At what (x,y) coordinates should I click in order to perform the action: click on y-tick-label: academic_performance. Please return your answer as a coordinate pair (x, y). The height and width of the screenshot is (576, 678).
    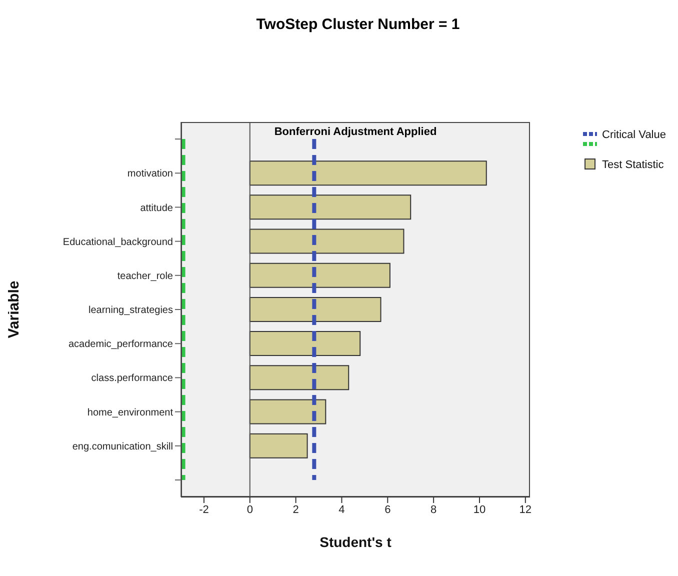
    Looking at the image, I should click on (121, 344).